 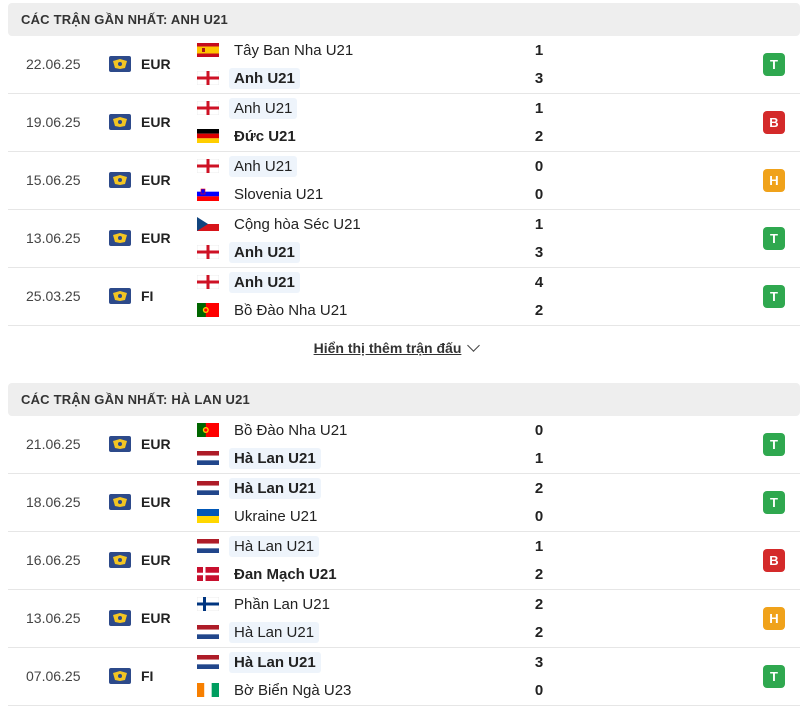 What do you see at coordinates (404, 239) in the screenshot?
I see `match-row: 13.06.25 EUR Cộng hòa Séc U21 1 Anh U21 3 T` at bounding box center [404, 239].